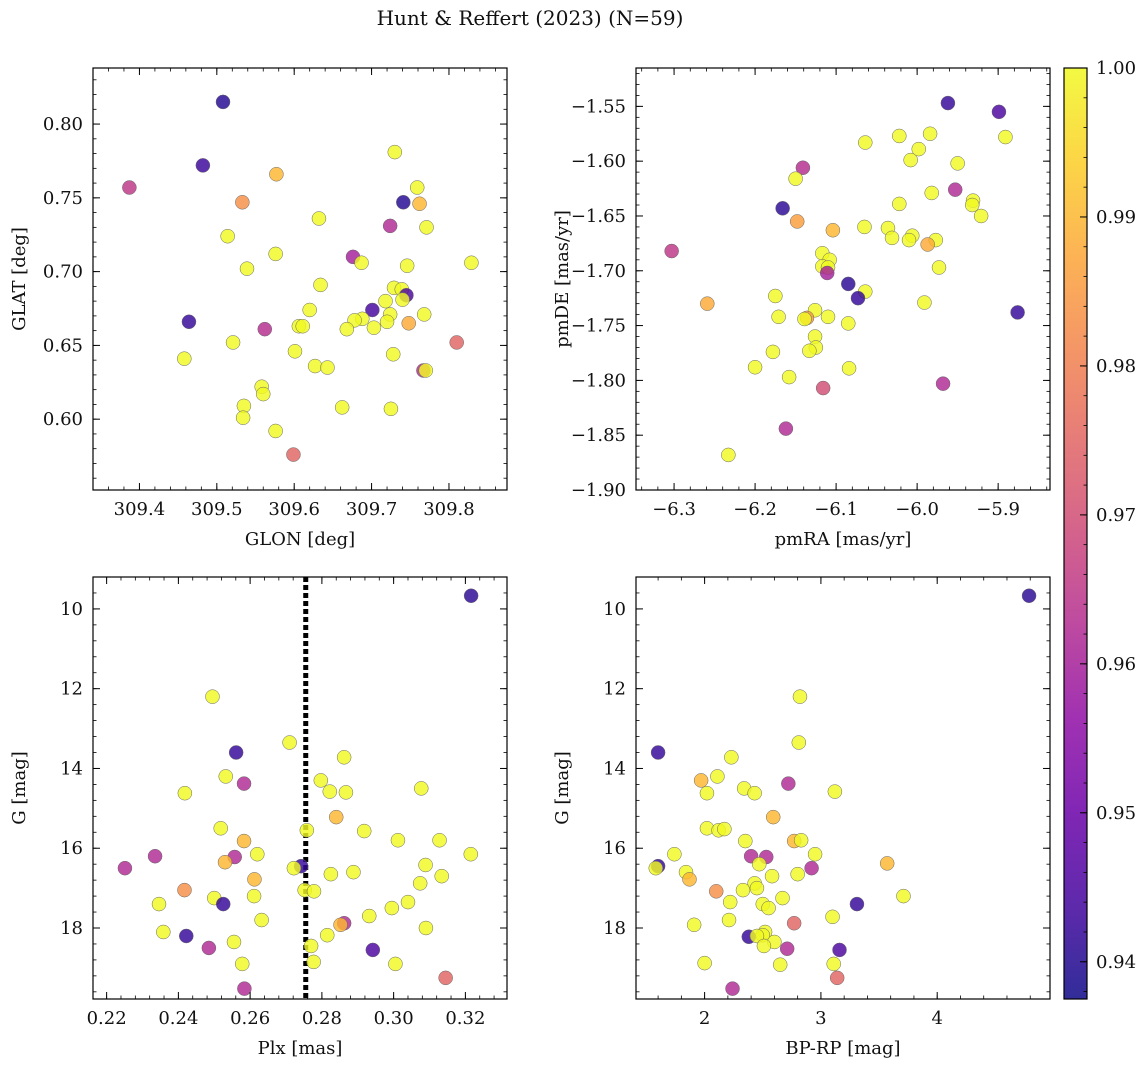  What do you see at coordinates (372, 509) in the screenshot?
I see `x-tick-label: 309.7` at bounding box center [372, 509].